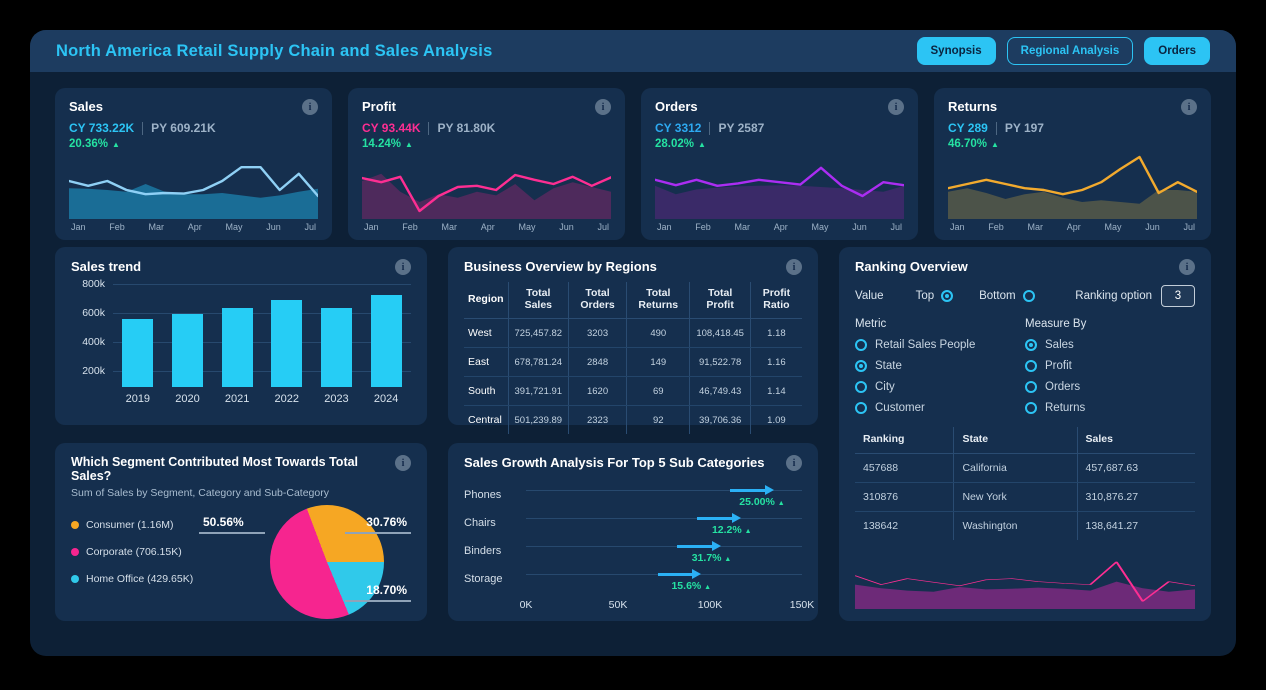 This screenshot has width=1266, height=690. What do you see at coordinates (538, 300) in the screenshot?
I see `column-header: Total Sales` at bounding box center [538, 300].